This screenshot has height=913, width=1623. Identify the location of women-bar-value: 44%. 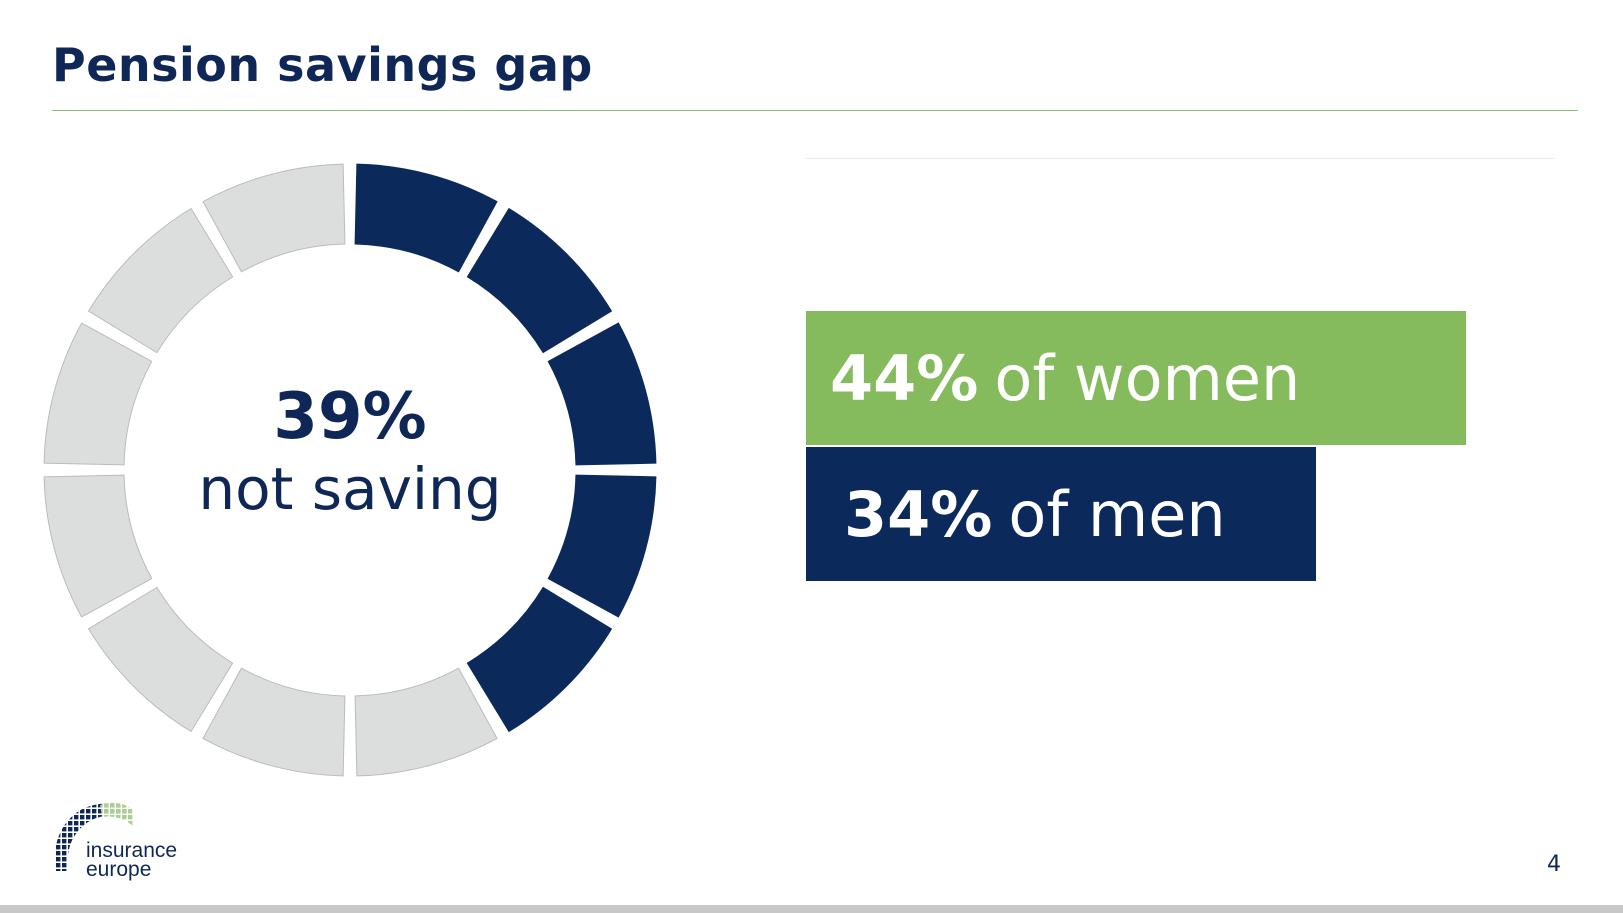
(904, 378).